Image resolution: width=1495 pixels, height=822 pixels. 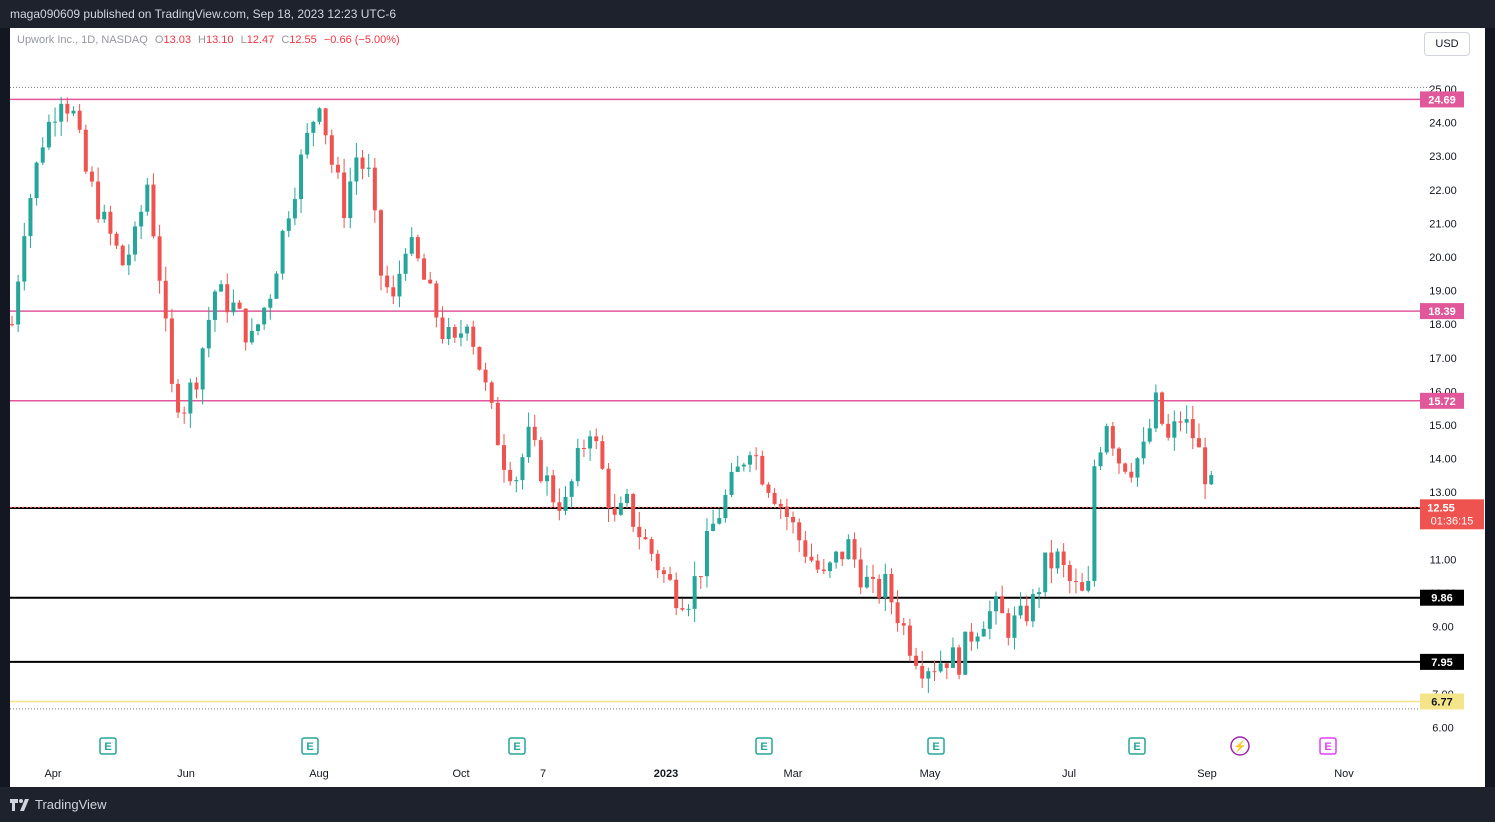 I want to click on currency-button: USD, so click(x=1447, y=44).